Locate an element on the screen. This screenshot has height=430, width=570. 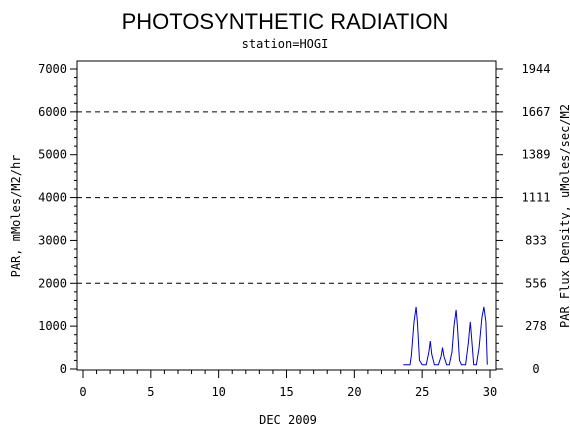
x-tick-label: 5 is located at coordinates (150, 392).